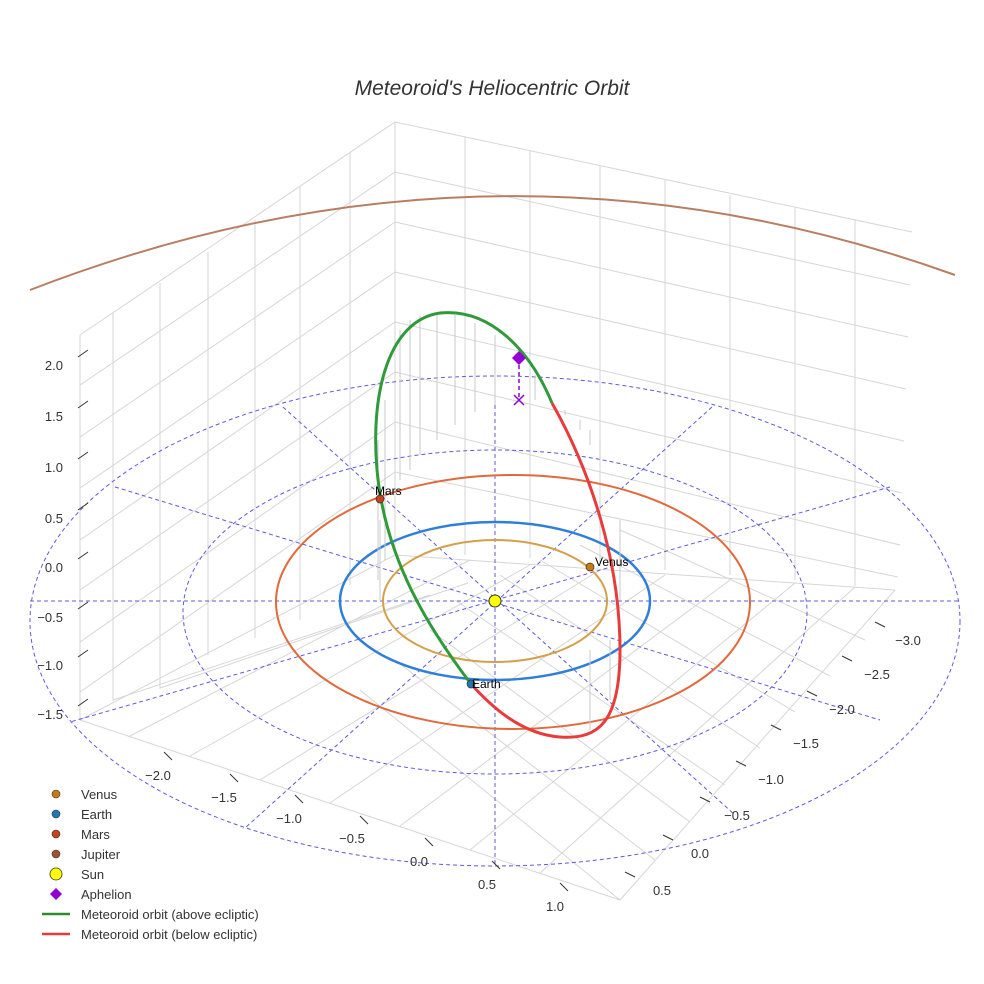 Image resolution: width=984 pixels, height=984 pixels. I want to click on x-tick-label: −2.0, so click(158, 775).